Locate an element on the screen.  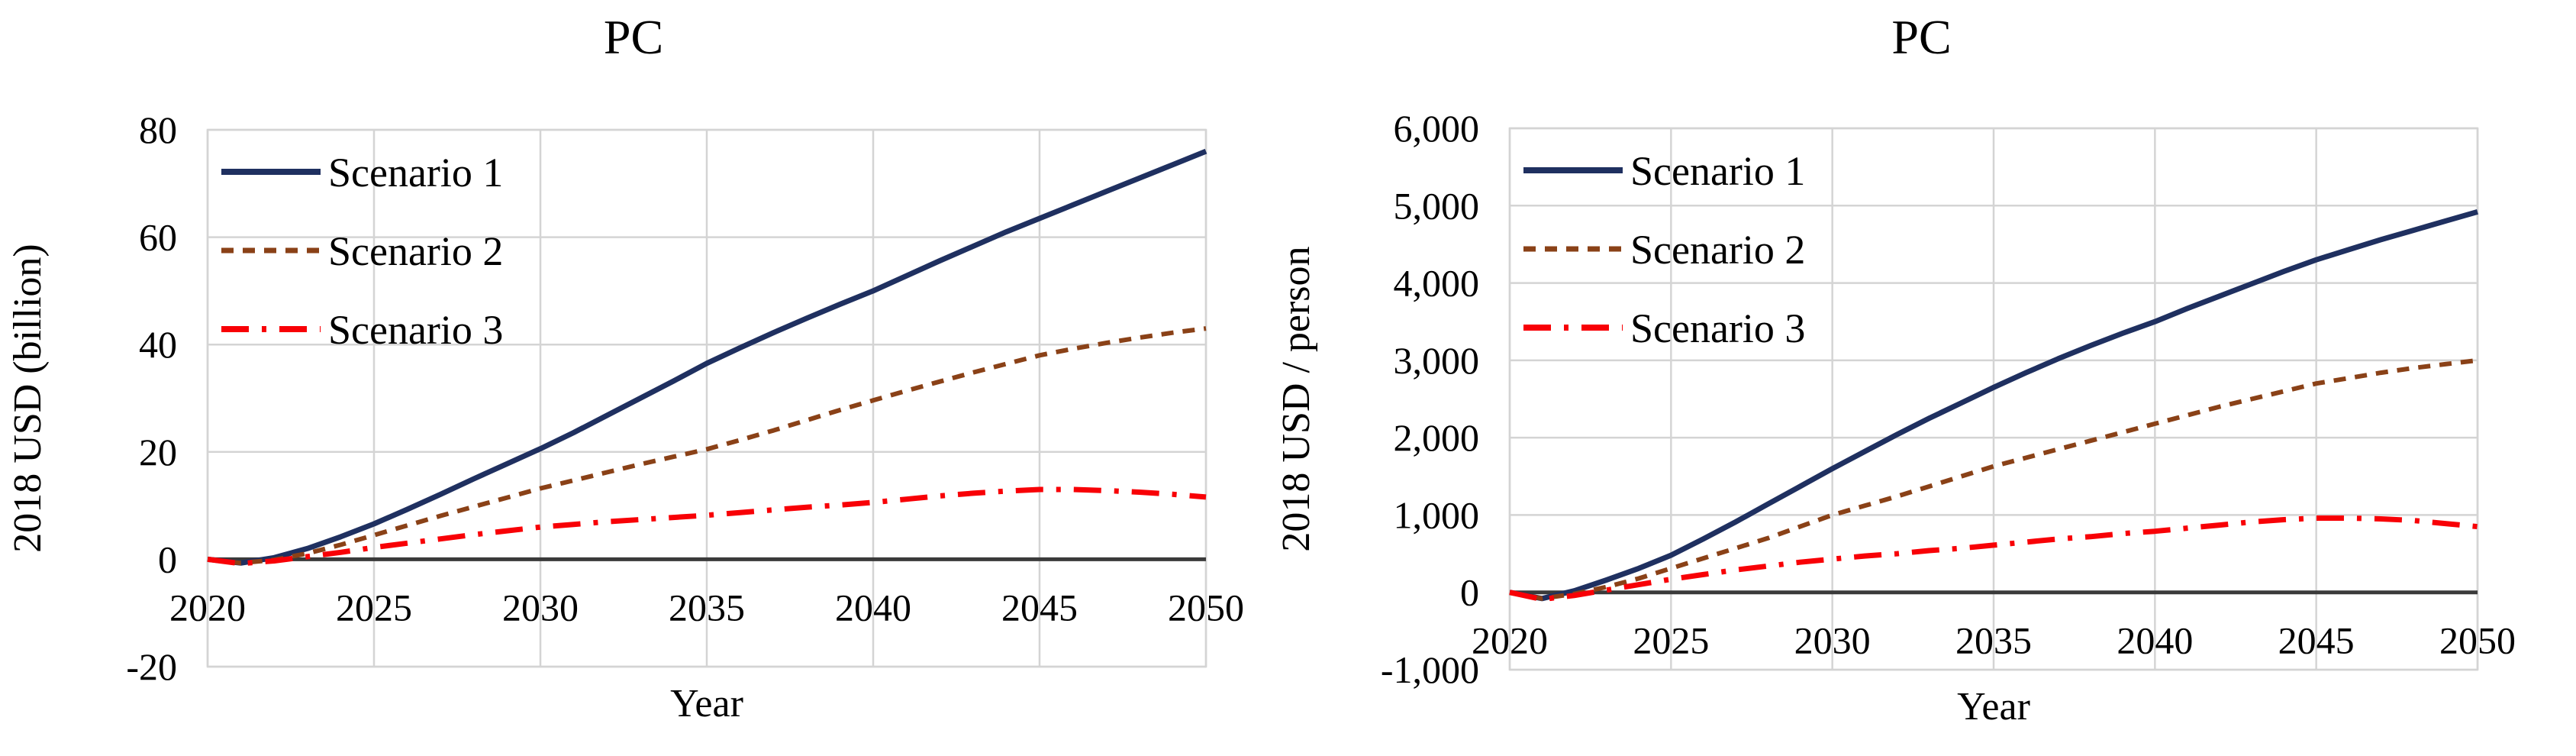
y-tick-label: 60 is located at coordinates (158, 237).